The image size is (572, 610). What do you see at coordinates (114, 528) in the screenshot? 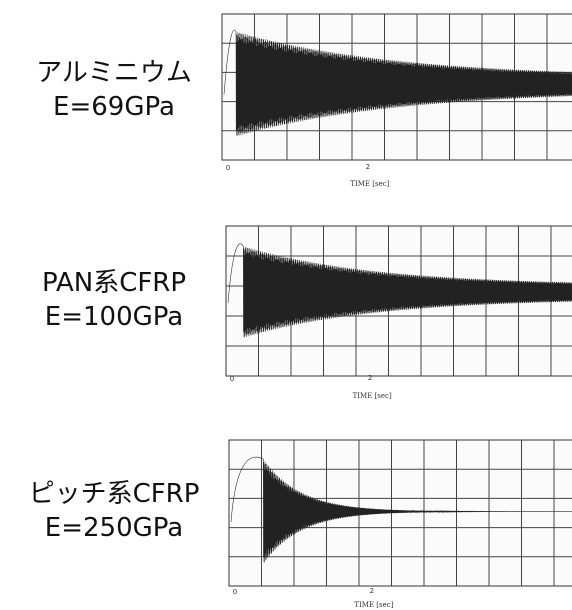
I see `modulus-value: E=250GPa` at bounding box center [114, 528].